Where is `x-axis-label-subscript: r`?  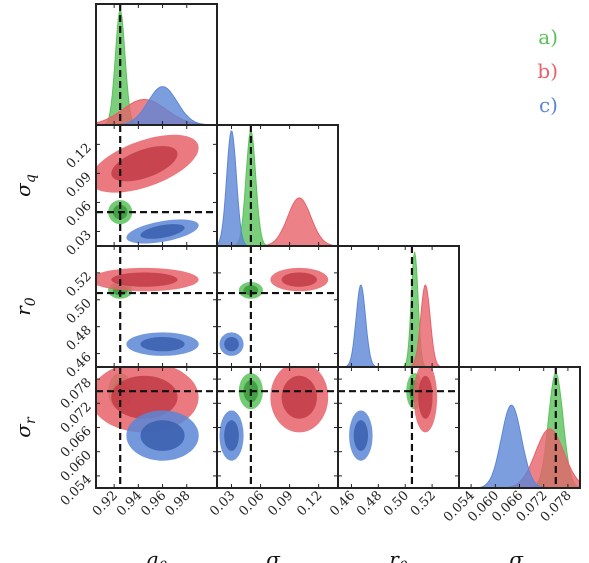 x-axis-label-subscript: r is located at coordinates (527, 561).